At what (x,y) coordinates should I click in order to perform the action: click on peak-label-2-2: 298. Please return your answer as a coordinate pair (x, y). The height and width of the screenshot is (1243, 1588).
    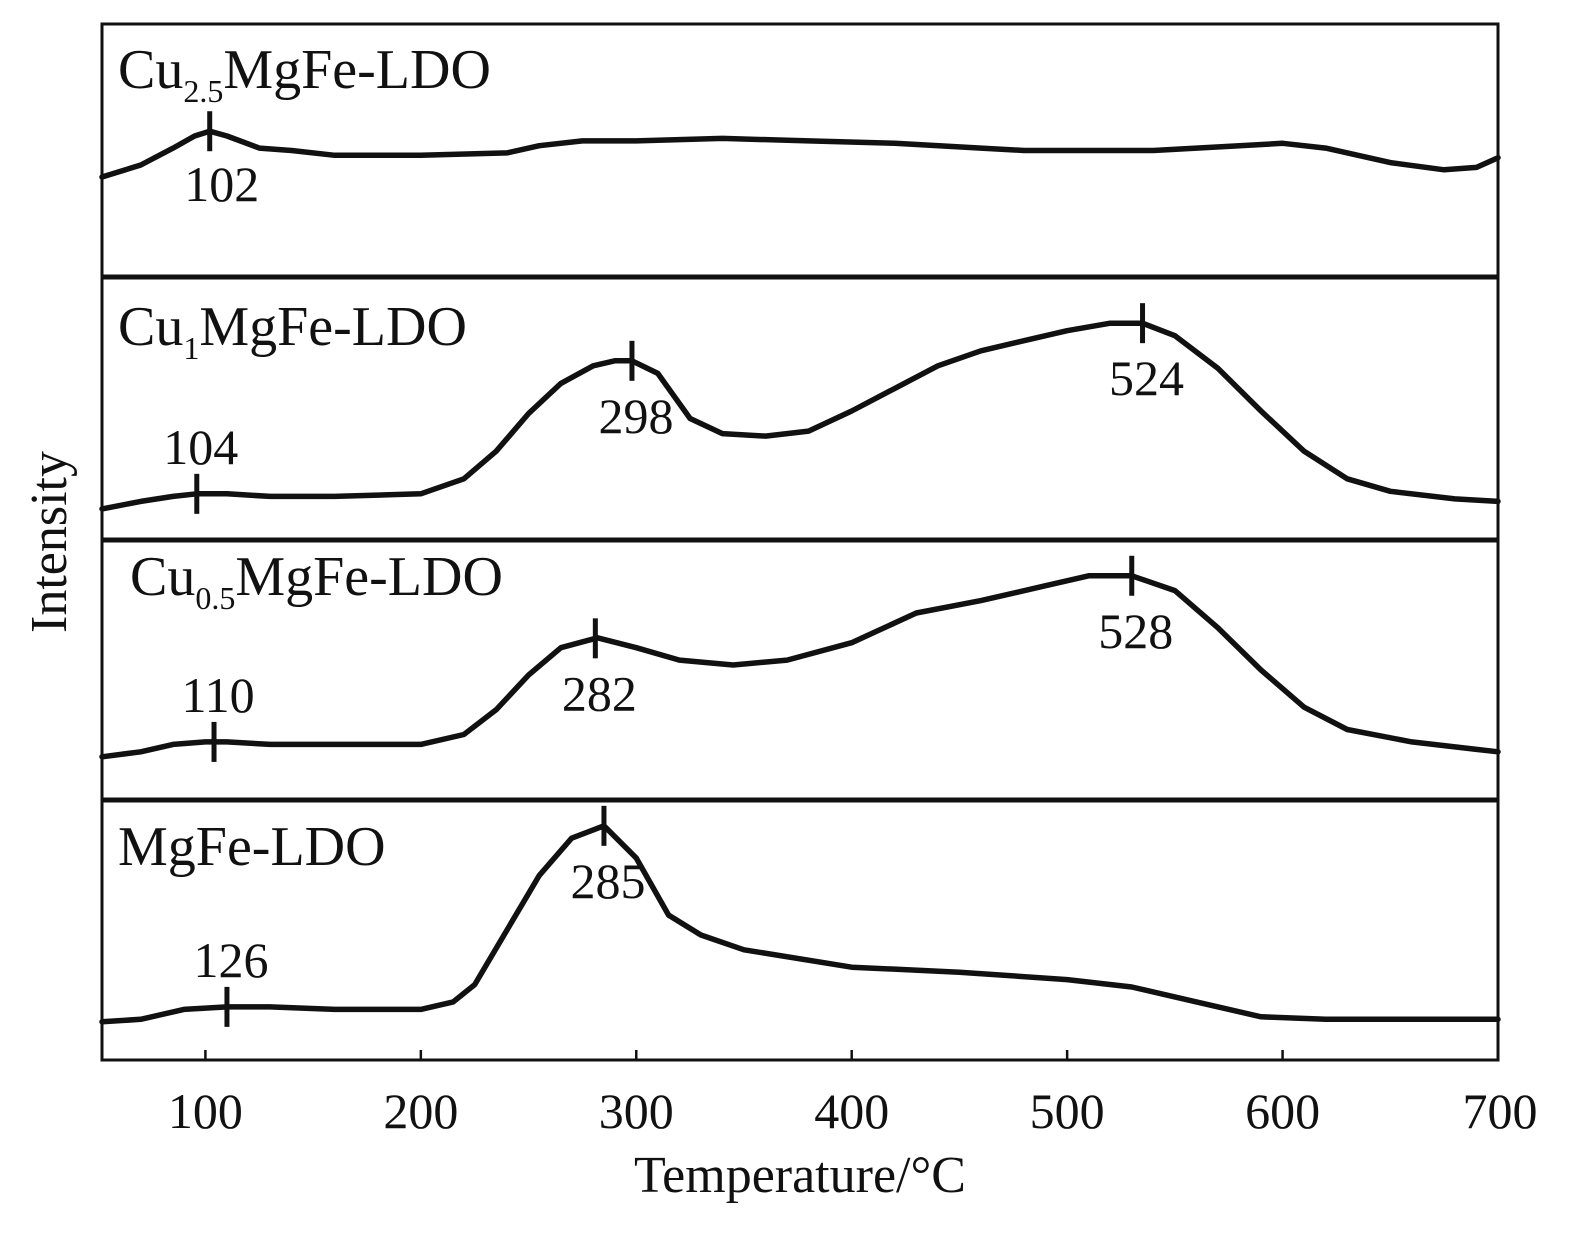
    Looking at the image, I should click on (635, 416).